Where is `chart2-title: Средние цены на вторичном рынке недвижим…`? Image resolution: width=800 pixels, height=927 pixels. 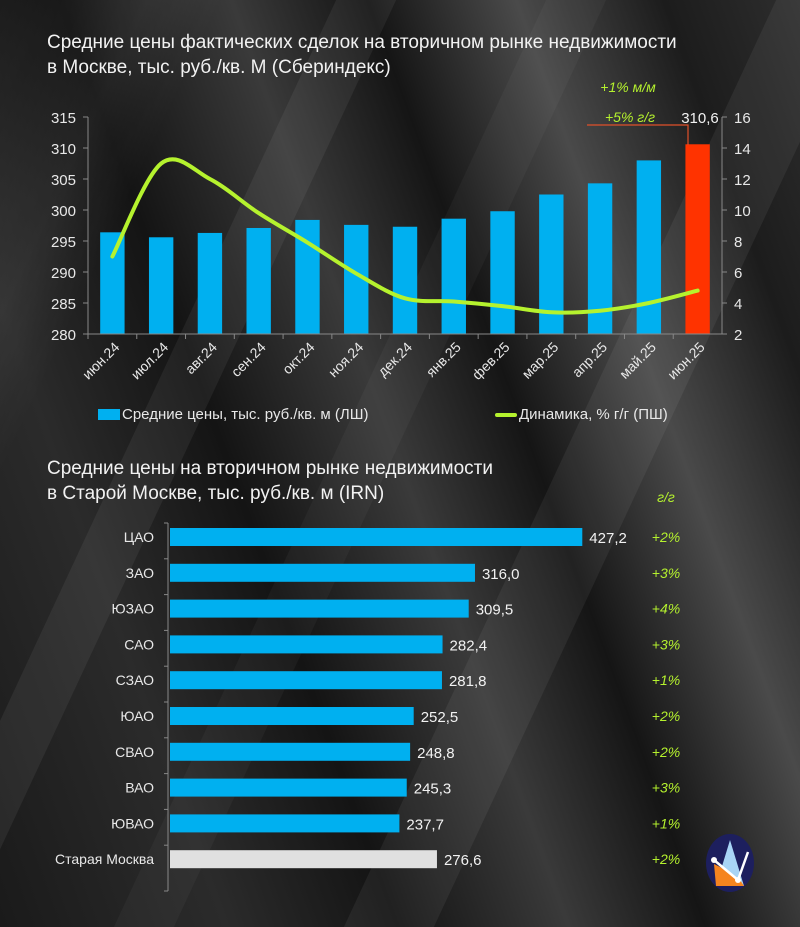
chart2-title: Средние цены на вторичном рынке недвижим… is located at coordinates (270, 481).